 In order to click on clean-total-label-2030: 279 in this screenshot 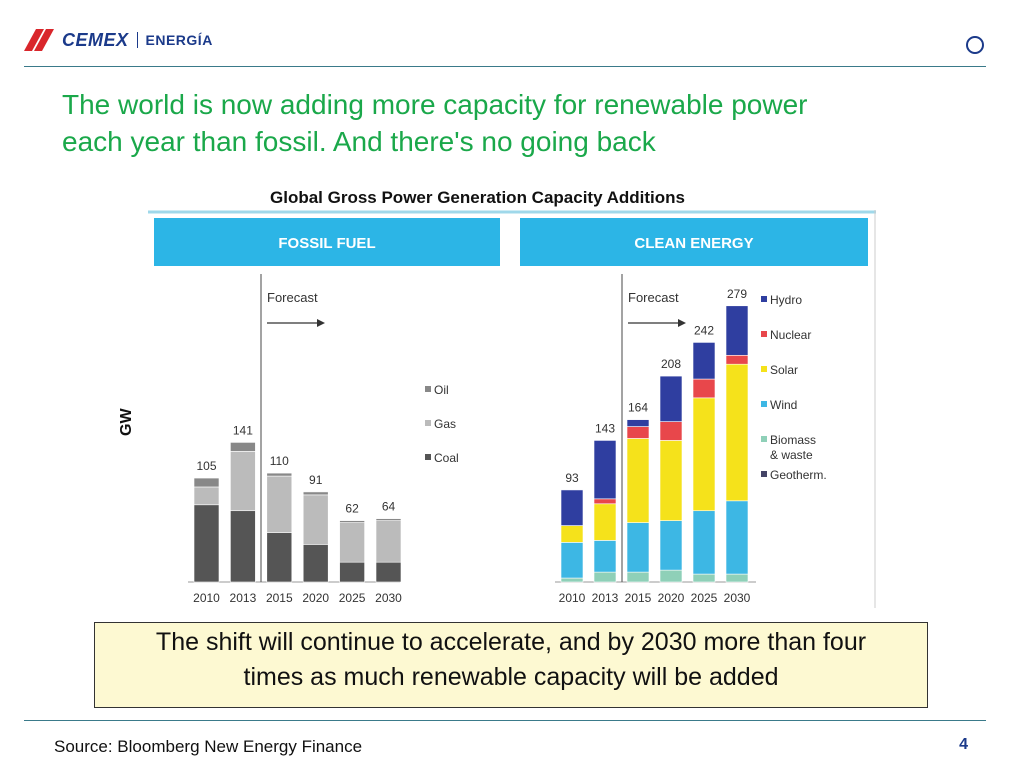, I will do `click(737, 294)`.